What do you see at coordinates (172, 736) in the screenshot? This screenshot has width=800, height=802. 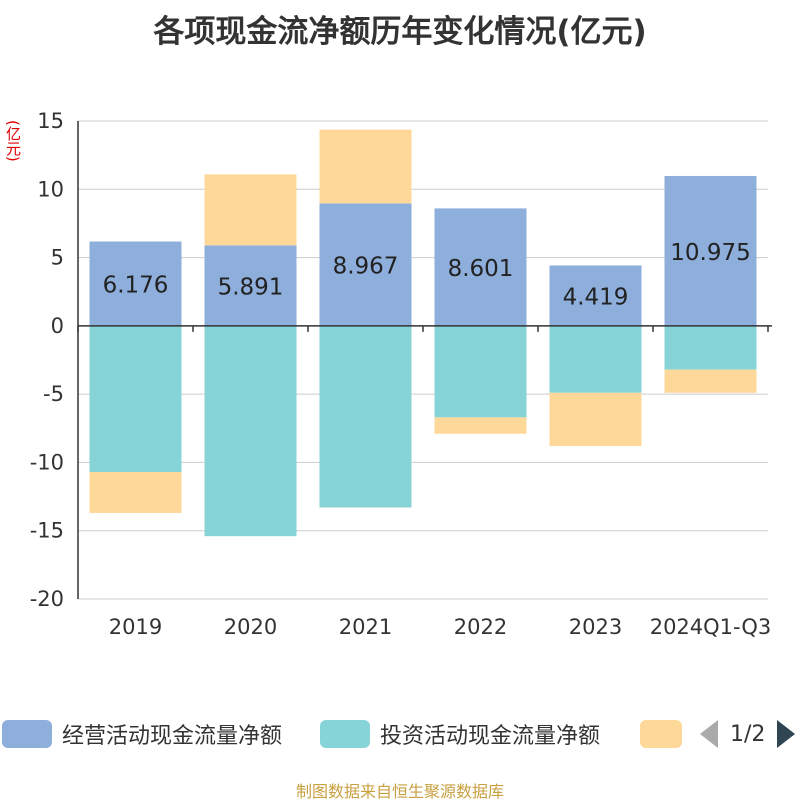 I see `legend-label-operating: 经营活动现金流量净额` at bounding box center [172, 736].